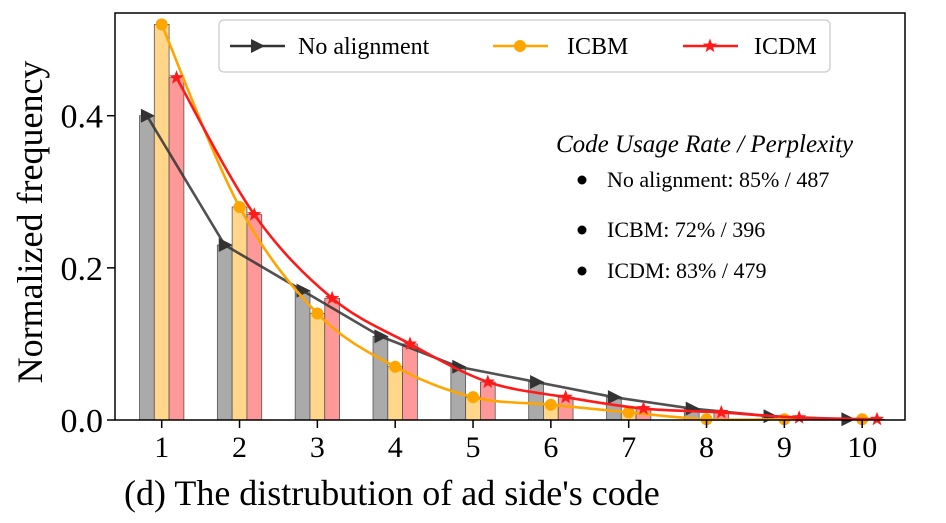 This screenshot has height=523, width=946. Describe the element at coordinates (392, 493) in the screenshot. I see `figure-caption: (d) The distrubution of ad side's code` at that location.